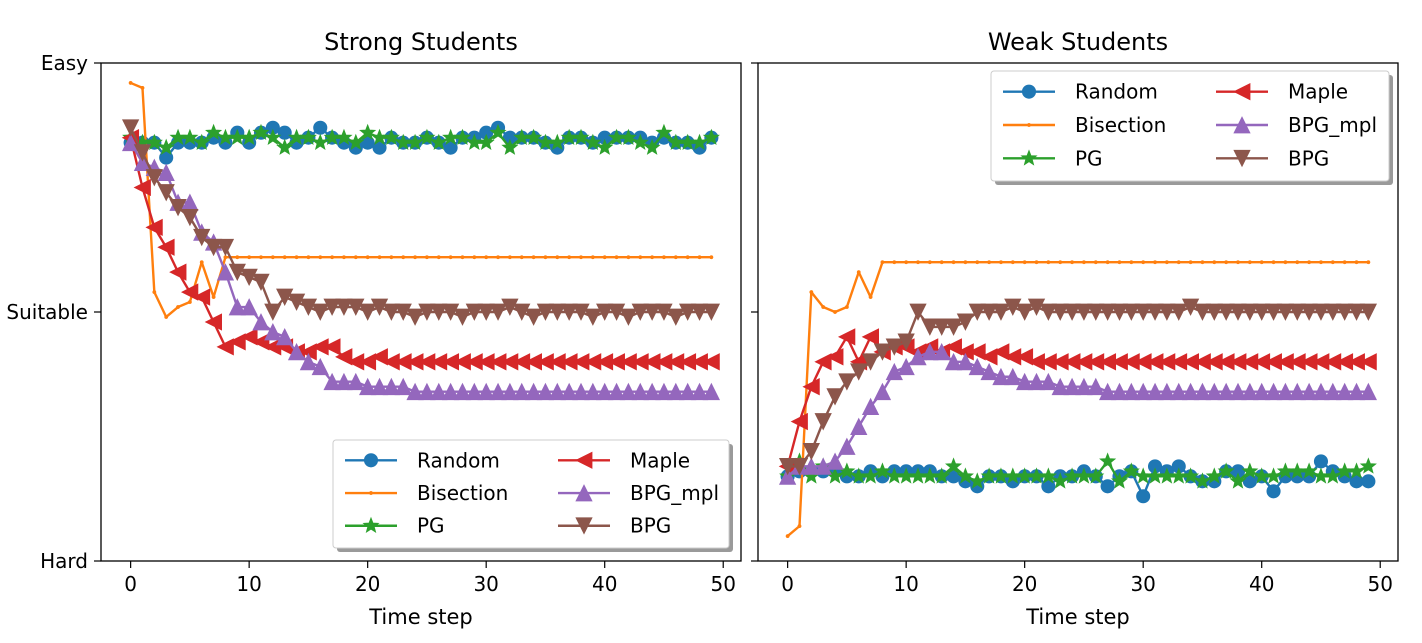 This screenshot has height=643, width=1422. I want to click on panel-1-legend-marker-maple, so click(584, 460).